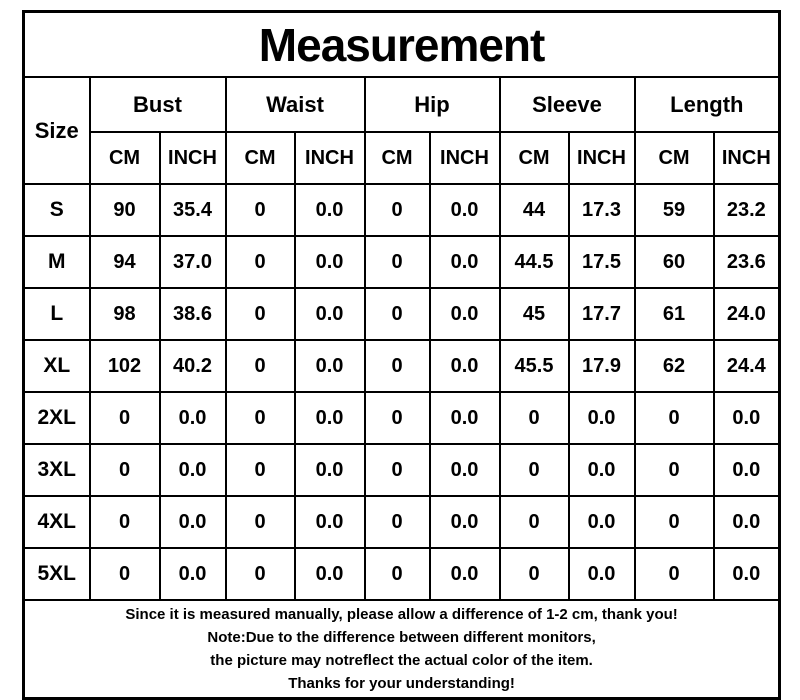 This screenshot has width=800, height=700. What do you see at coordinates (56, 574) in the screenshot?
I see `size-cell: 5XL` at bounding box center [56, 574].